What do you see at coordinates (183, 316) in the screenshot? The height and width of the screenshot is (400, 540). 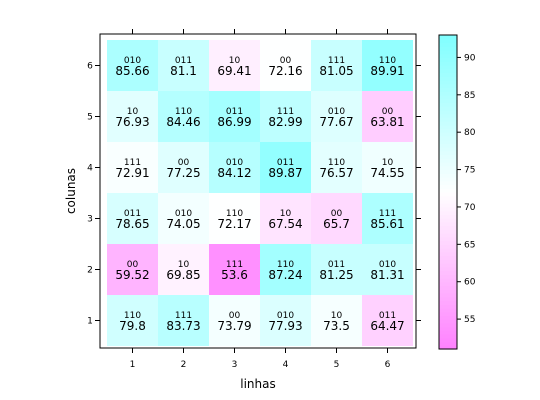 I see `cell-code-label: 111` at bounding box center [183, 316].